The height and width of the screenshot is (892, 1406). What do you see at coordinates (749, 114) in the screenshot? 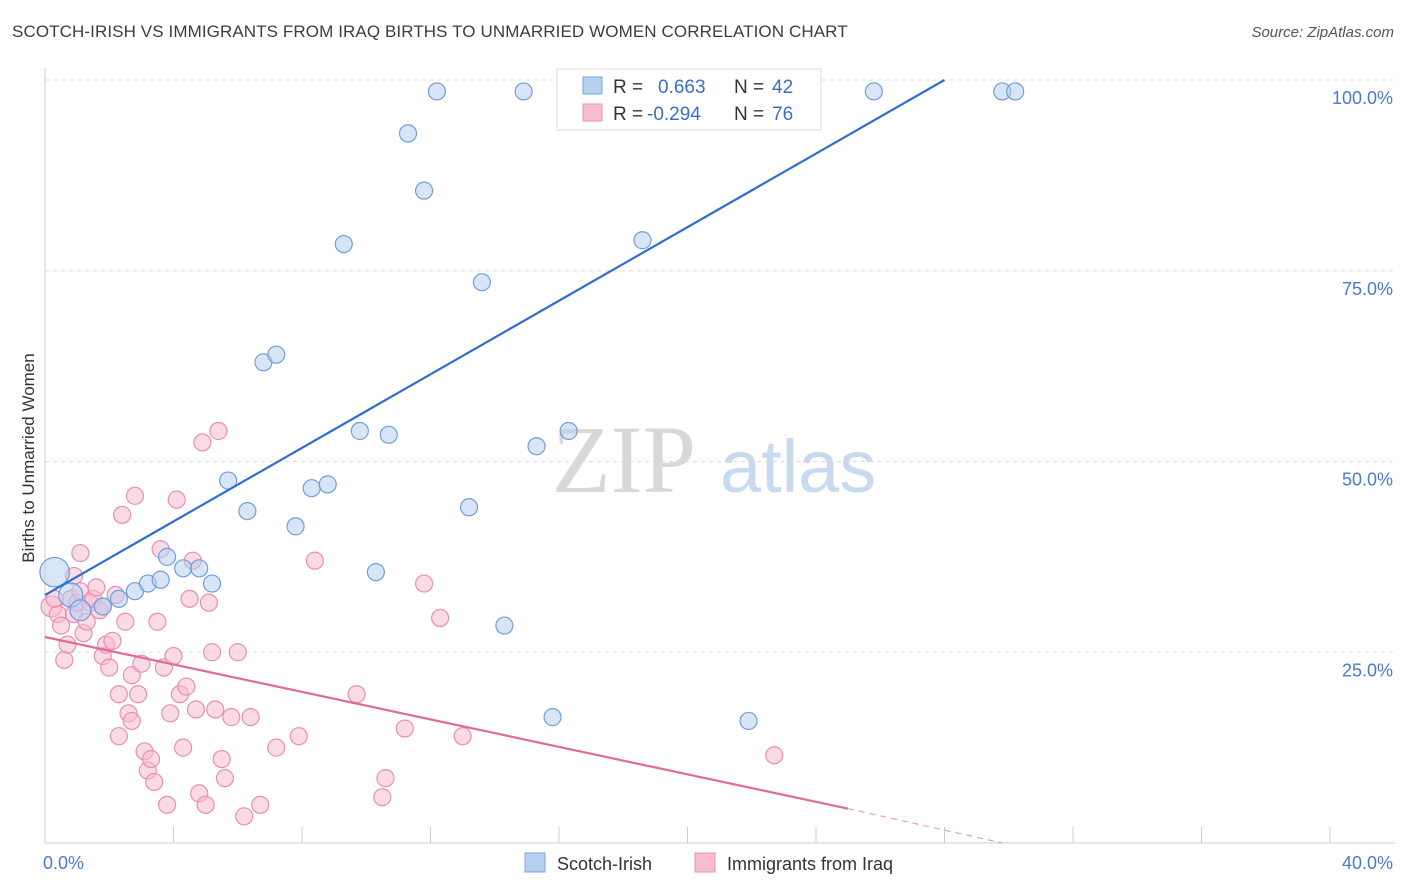
I see `legend-n-label-2: N =` at bounding box center [749, 114].